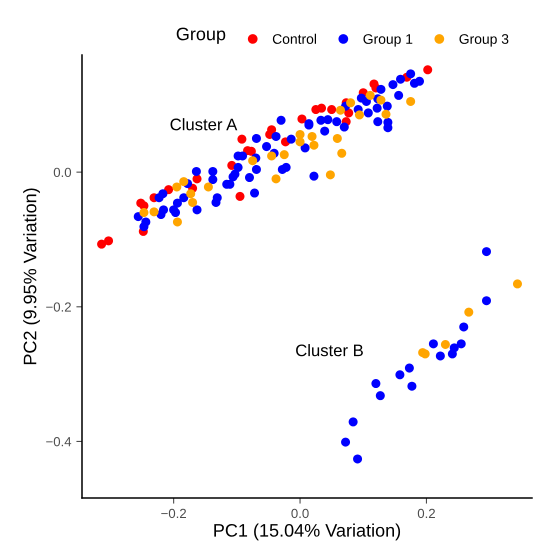 This screenshot has width=536, height=550. Describe the element at coordinates (329, 350) in the screenshot. I see `annotation: Cluster B` at that location.